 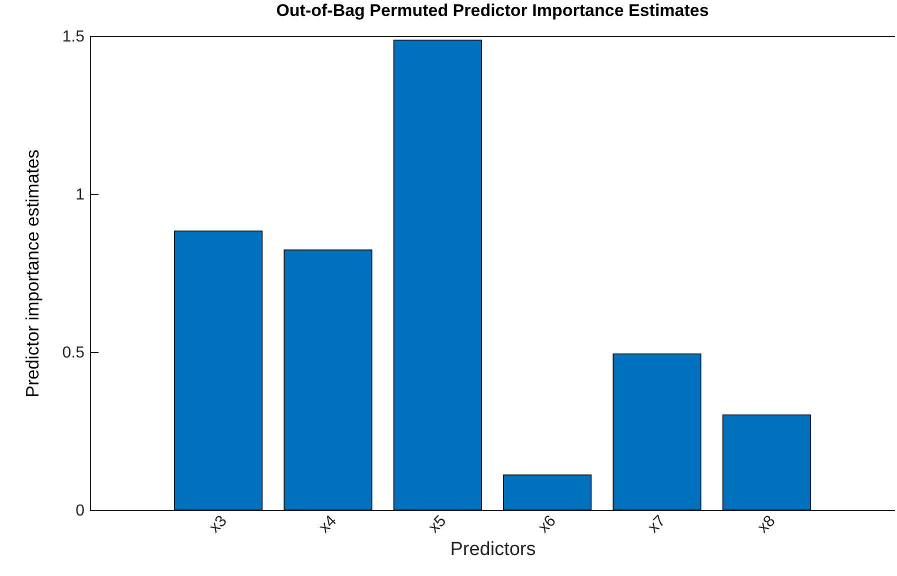 What do you see at coordinates (492, 10) in the screenshot?
I see `chart-title: Out-of-Bag Permuted Predictor Importance Estimates` at bounding box center [492, 10].